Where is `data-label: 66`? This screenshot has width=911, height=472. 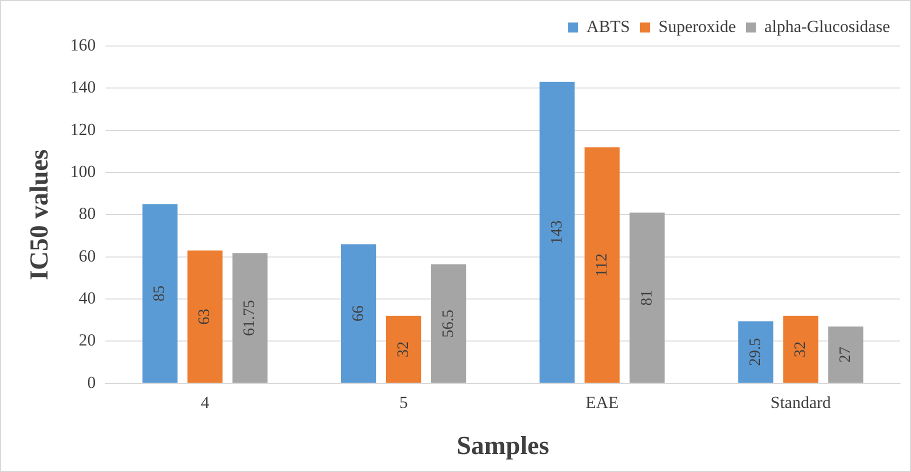
data-label: 66 is located at coordinates (358, 314).